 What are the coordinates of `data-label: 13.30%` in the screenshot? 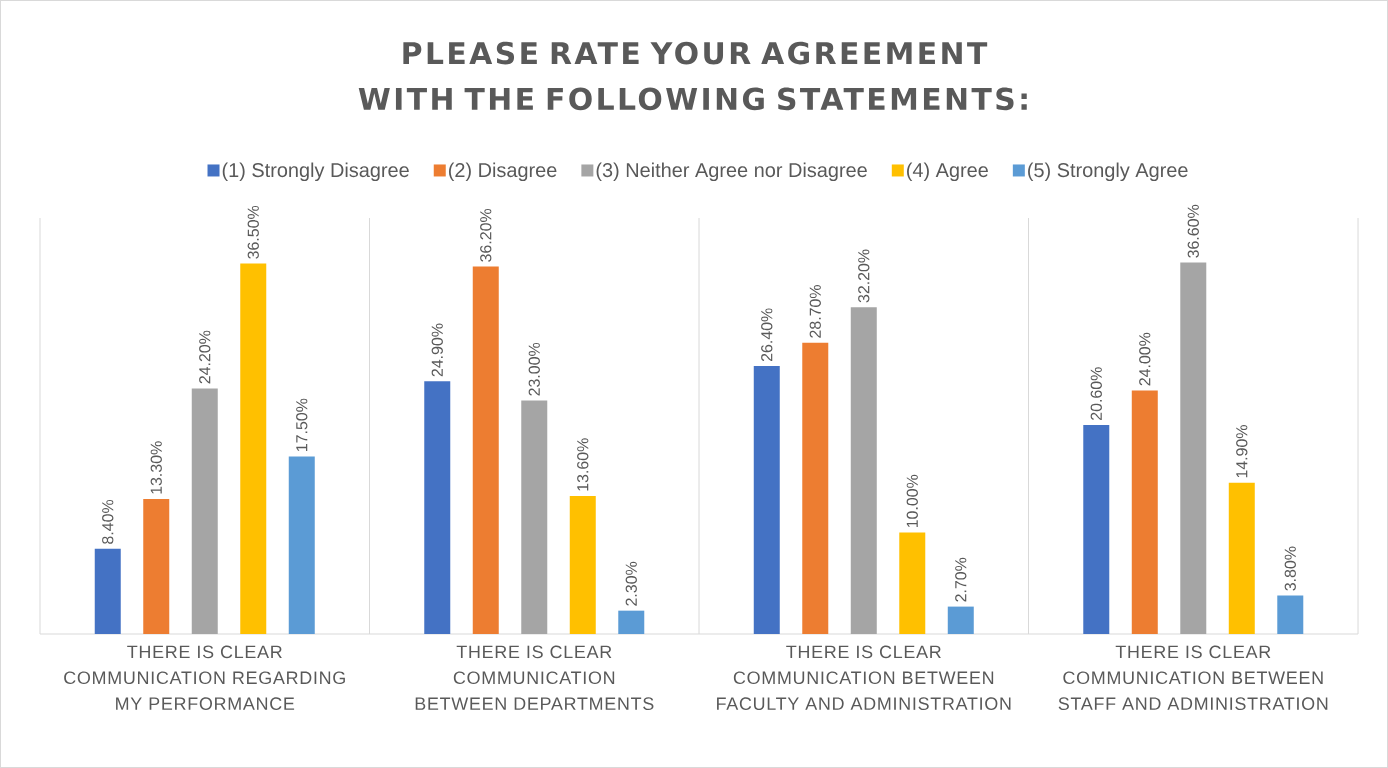 It's located at (156, 467).